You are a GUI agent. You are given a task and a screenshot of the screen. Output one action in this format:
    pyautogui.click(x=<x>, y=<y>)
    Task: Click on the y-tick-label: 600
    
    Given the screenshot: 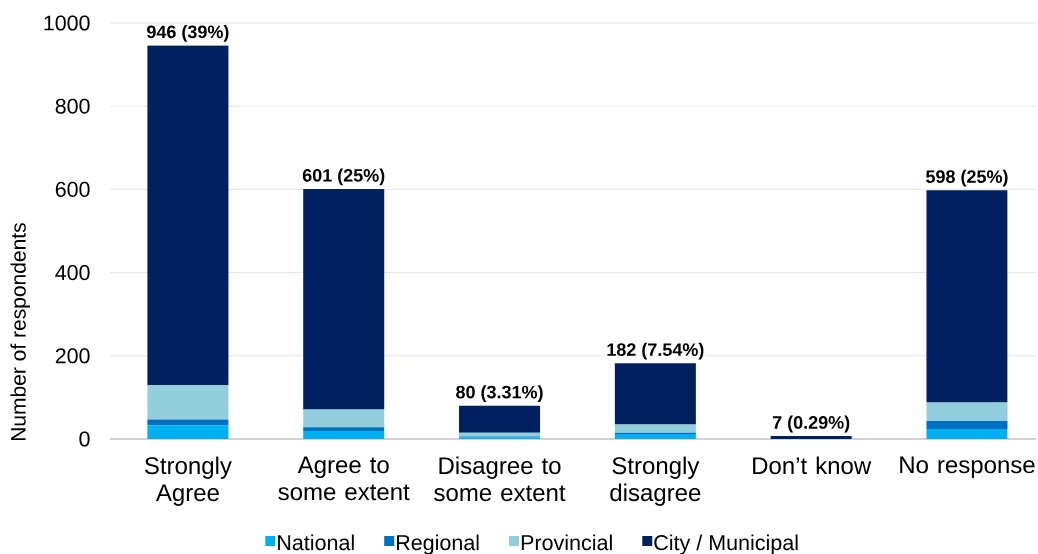 What is the action you would take?
    pyautogui.click(x=72, y=189)
    